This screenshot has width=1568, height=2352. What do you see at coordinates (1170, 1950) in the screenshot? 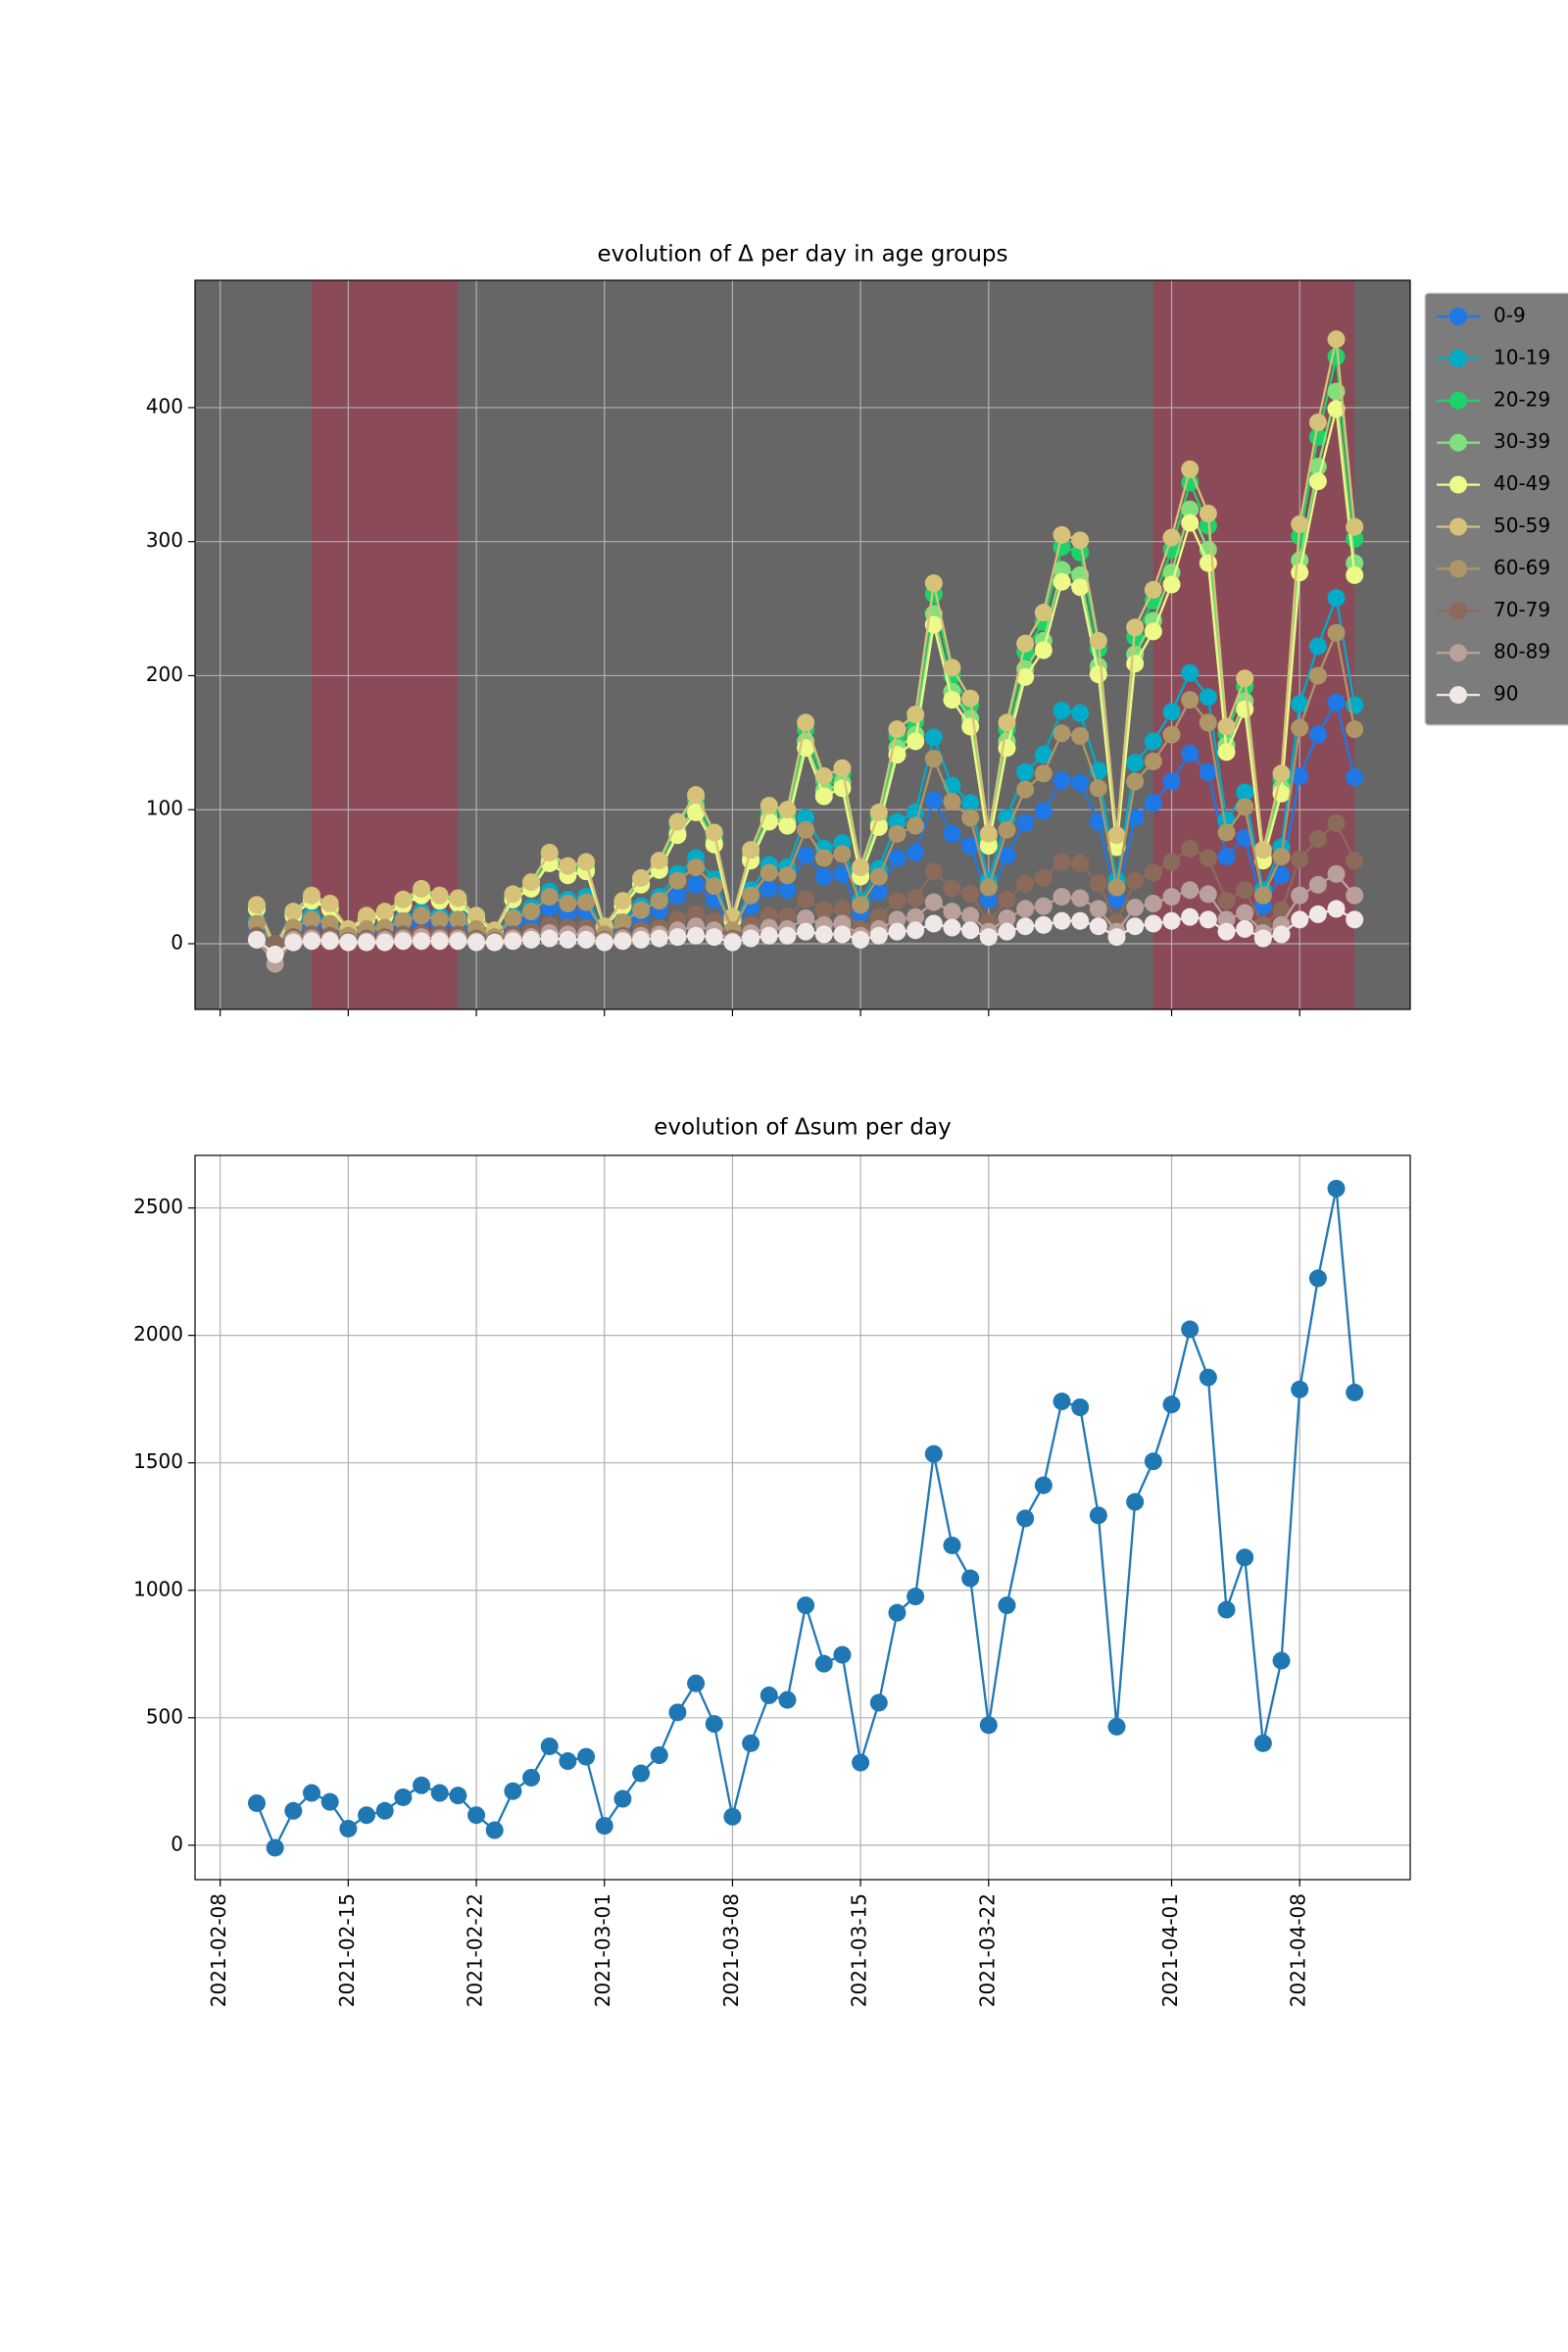
I see `x-tick-label: 2021-04-01` at bounding box center [1170, 1950].